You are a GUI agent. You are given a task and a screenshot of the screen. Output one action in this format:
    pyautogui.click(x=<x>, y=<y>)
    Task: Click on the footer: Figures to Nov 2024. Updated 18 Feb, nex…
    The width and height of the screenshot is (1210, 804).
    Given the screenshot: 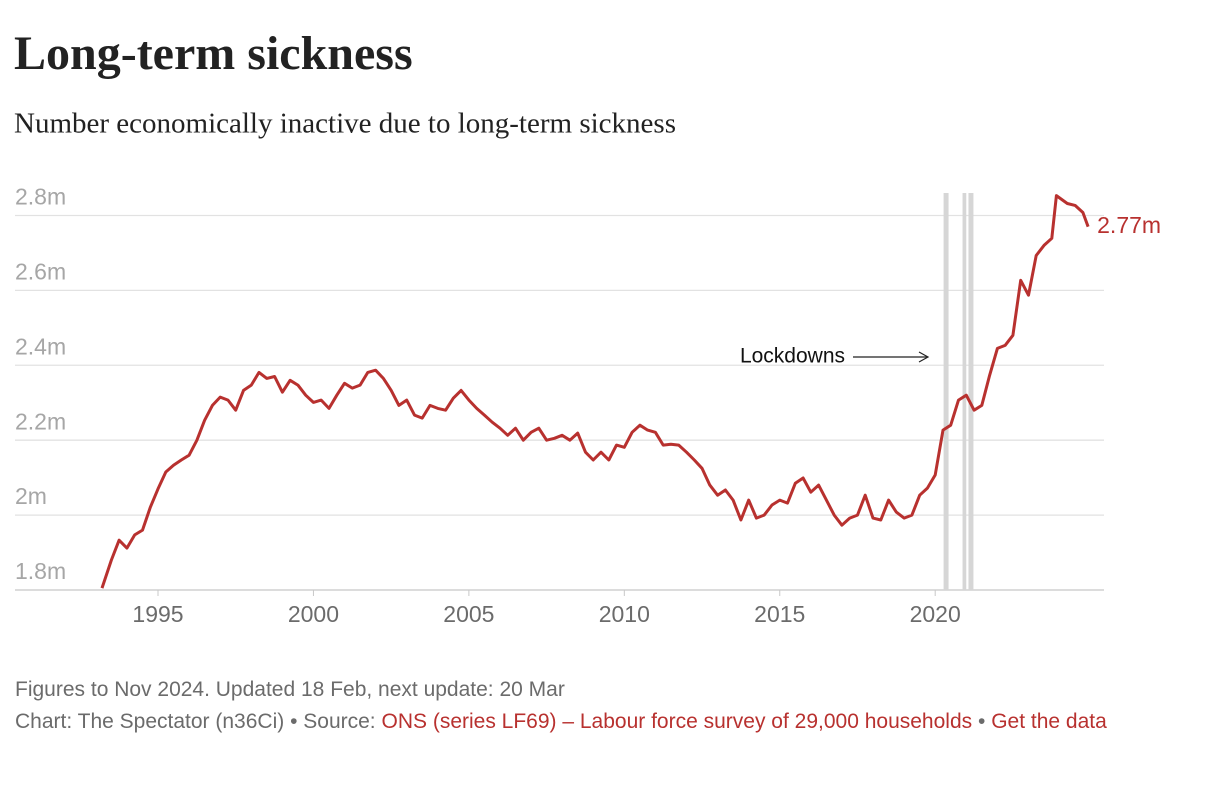 What is the action you would take?
    pyautogui.click(x=600, y=706)
    